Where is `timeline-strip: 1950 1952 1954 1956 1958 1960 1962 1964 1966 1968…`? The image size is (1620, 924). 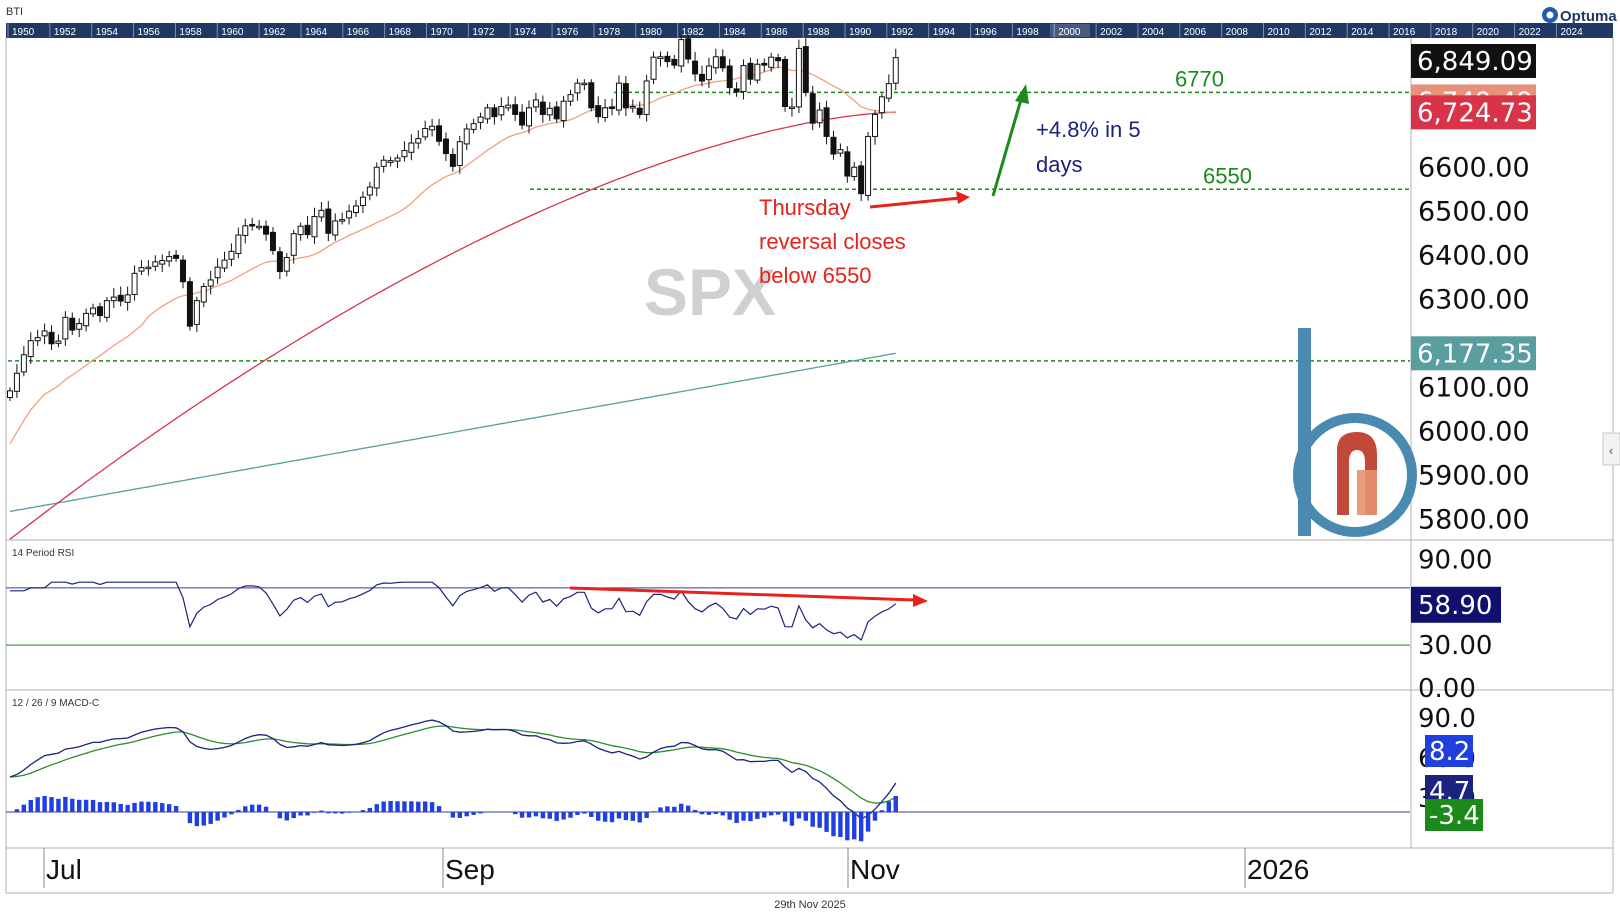 timeline-strip: 1950 1952 1954 1956 1958 1960 1962 1964 1966 1968… is located at coordinates (809, 30).